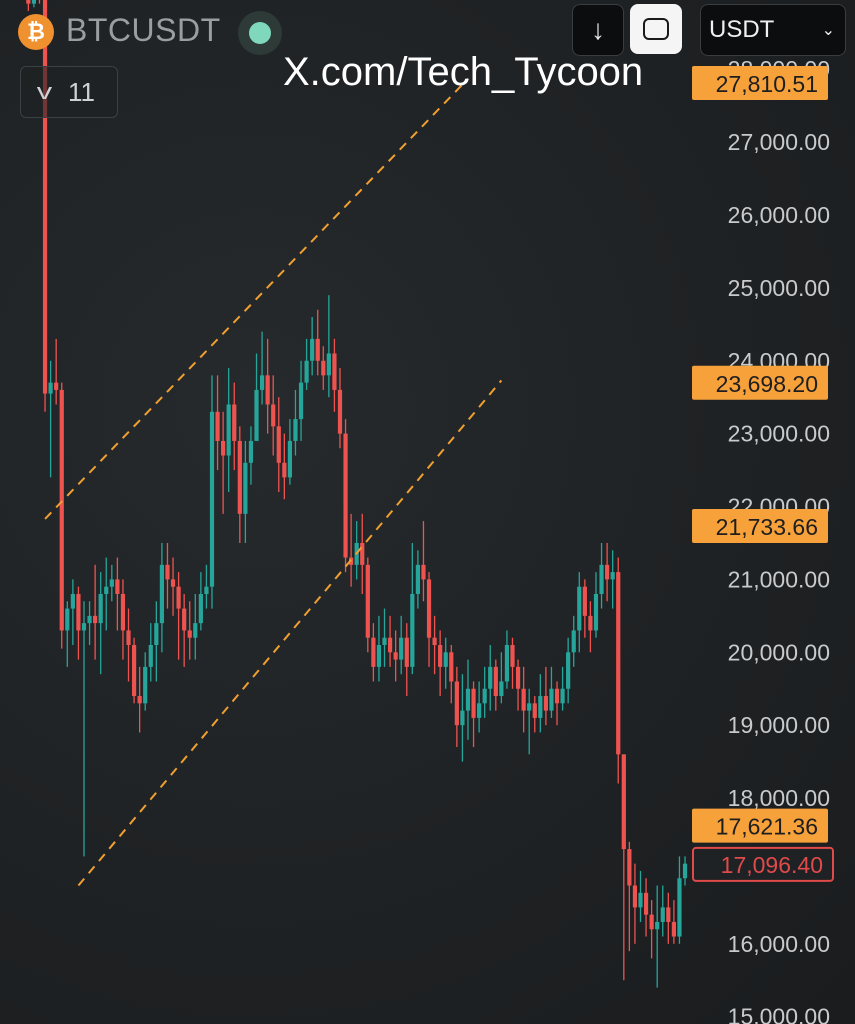  I want to click on fullscreen-icon, so click(656, 29).